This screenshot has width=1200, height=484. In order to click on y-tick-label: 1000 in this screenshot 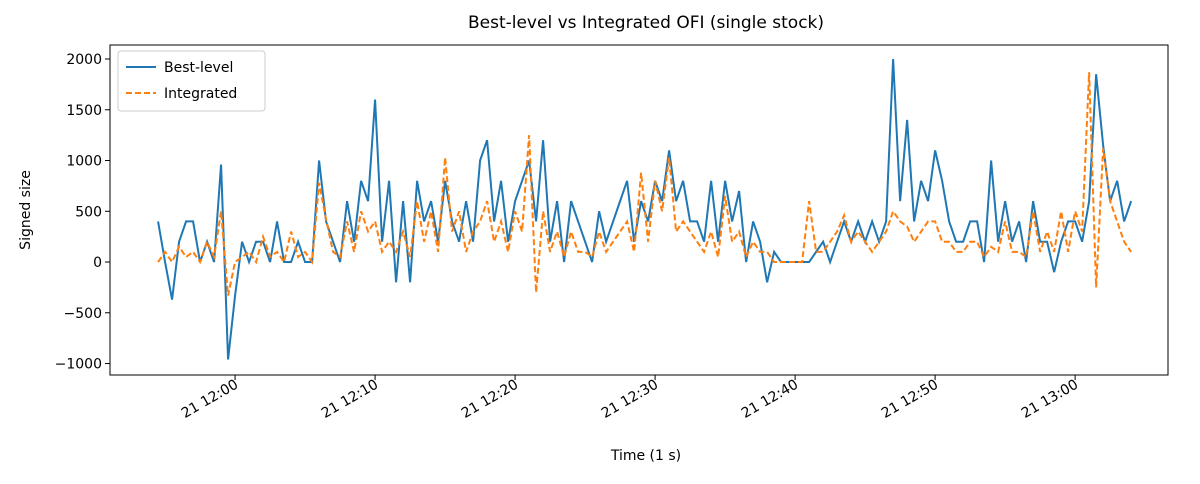, I will do `click(84, 162)`.